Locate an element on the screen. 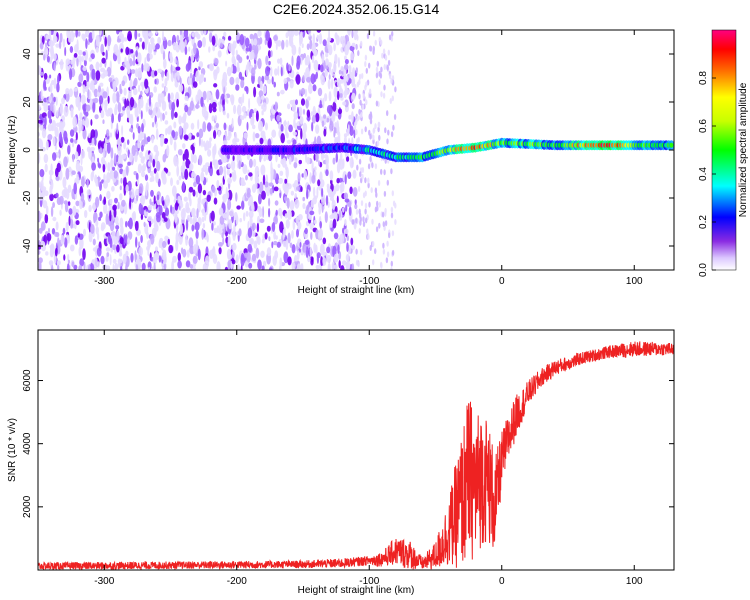 This screenshot has width=750, height=600. y-tick-label: -20 is located at coordinates (27, 197).